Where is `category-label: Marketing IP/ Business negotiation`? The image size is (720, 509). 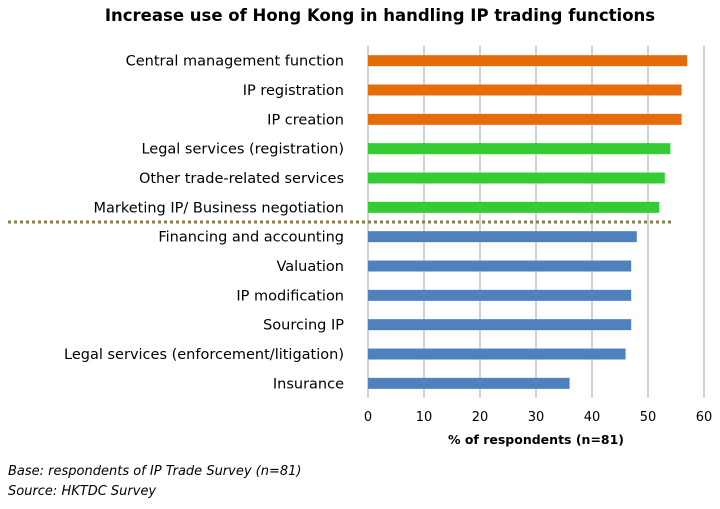 category-label: Marketing IP/ Business negotiation is located at coordinates (218, 208).